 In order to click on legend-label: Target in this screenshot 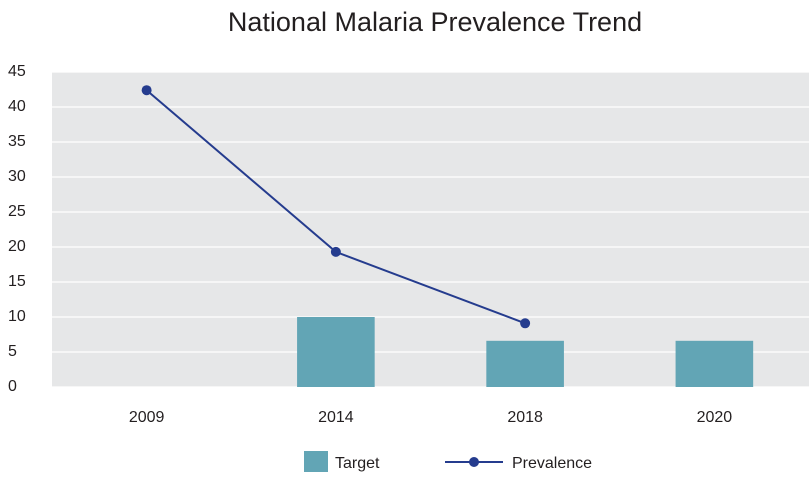, I will do `click(357, 463)`.